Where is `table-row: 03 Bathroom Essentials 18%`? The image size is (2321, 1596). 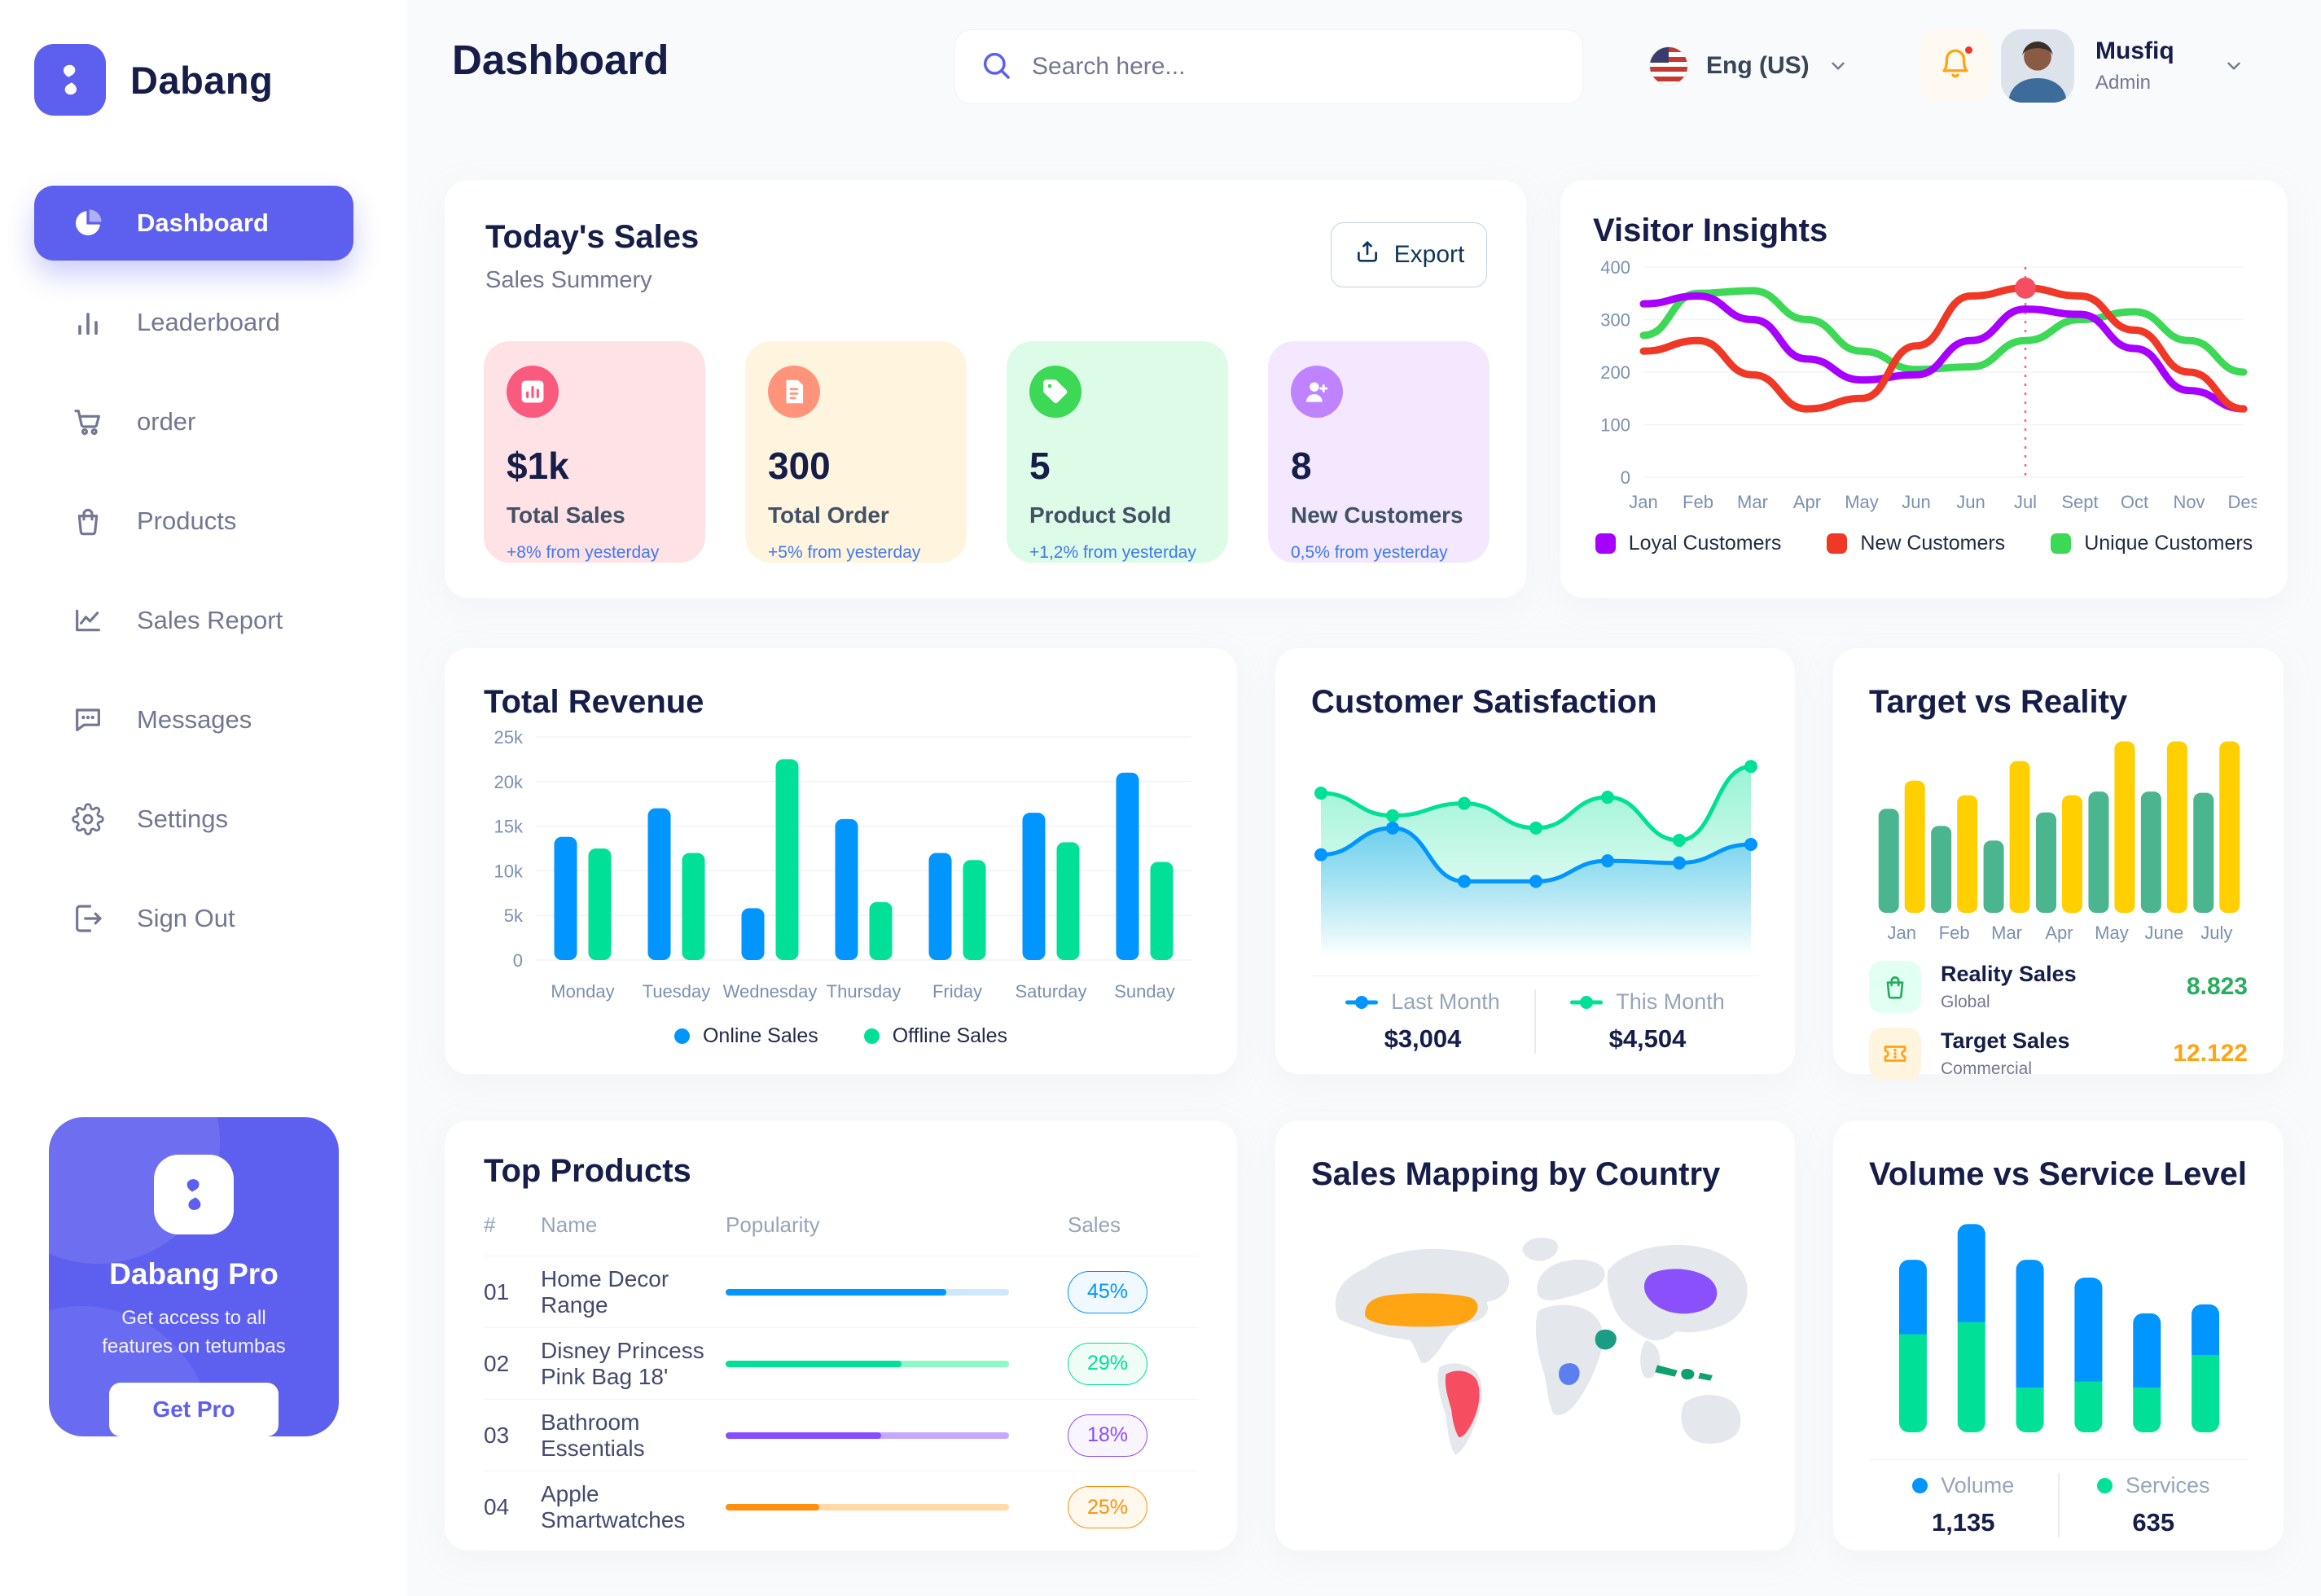
table-row: 03 Bathroom Essentials 18% is located at coordinates (841, 1436).